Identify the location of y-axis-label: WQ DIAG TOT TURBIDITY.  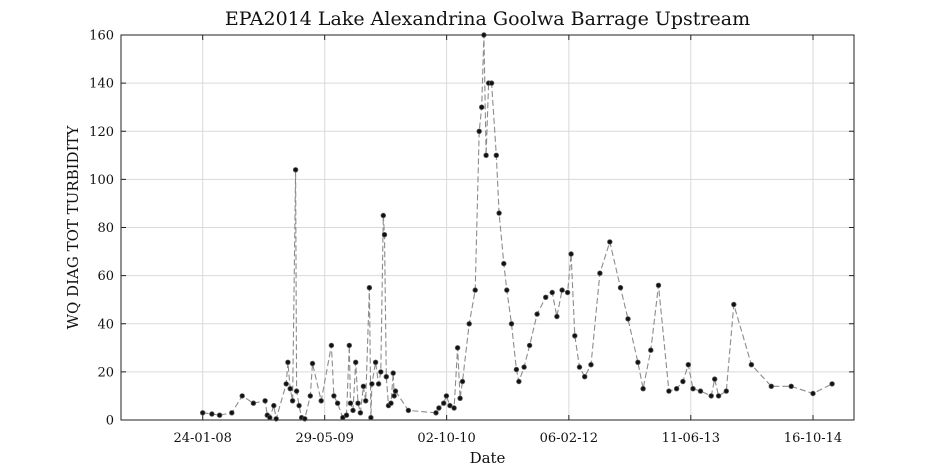
(73, 226).